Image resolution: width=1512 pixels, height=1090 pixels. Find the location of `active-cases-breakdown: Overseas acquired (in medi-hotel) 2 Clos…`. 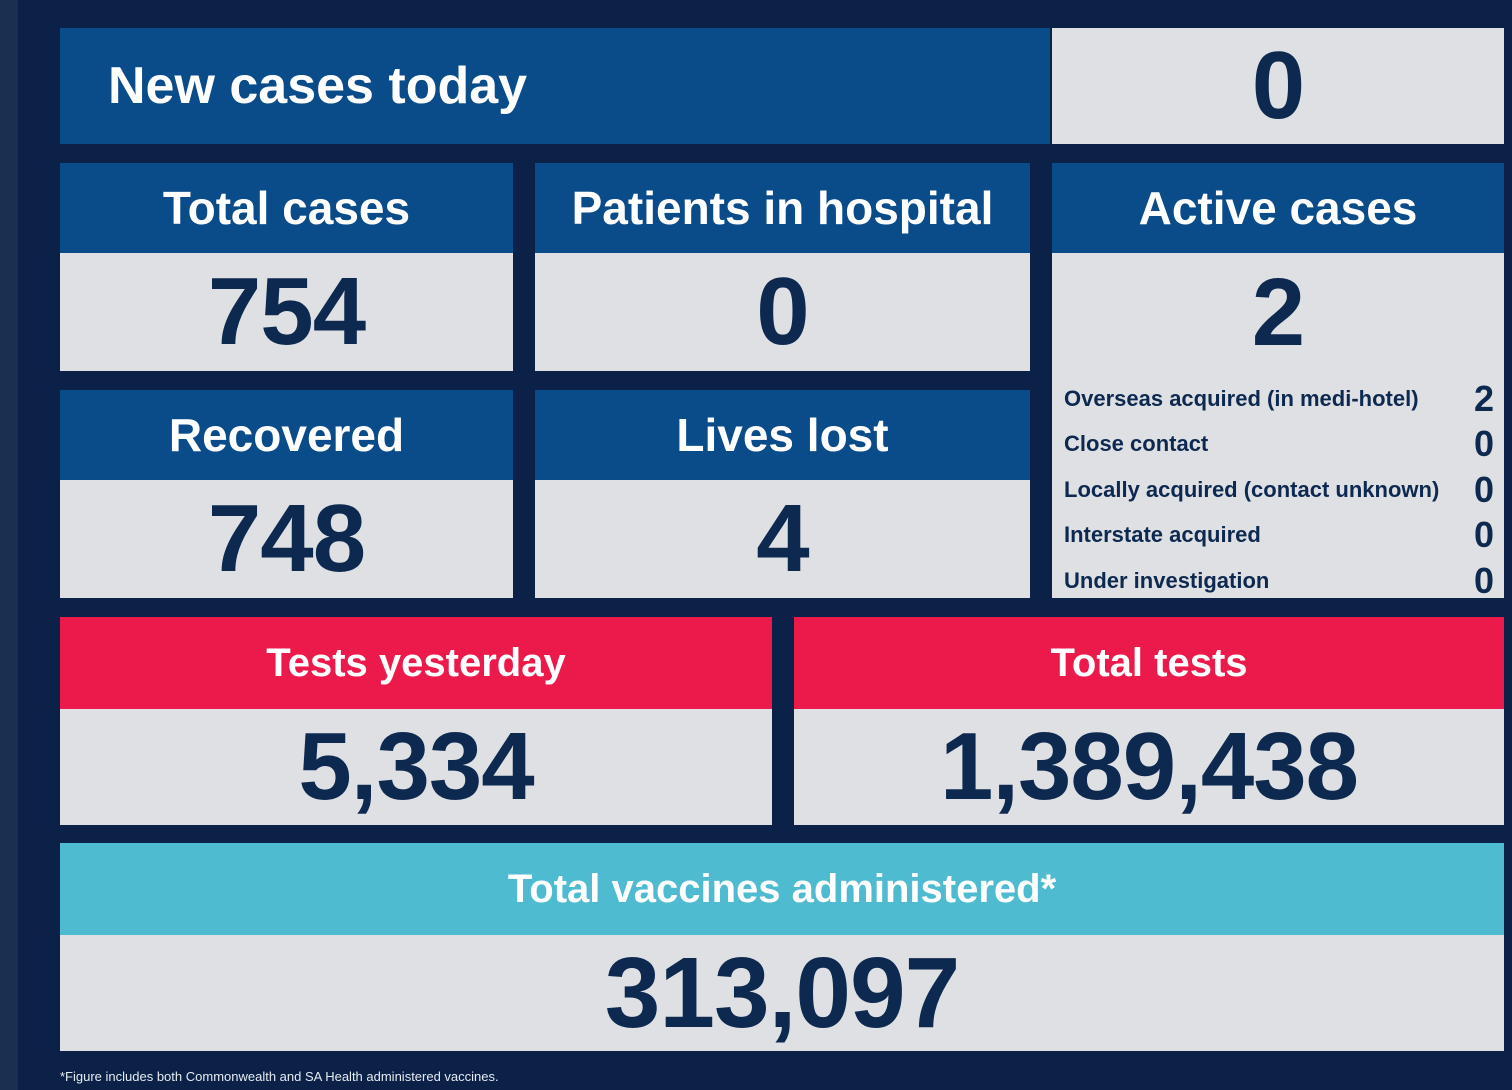

active-cases-breakdown: Overseas acquired (in medi-hotel) 2 Clos… is located at coordinates (1278, 486).